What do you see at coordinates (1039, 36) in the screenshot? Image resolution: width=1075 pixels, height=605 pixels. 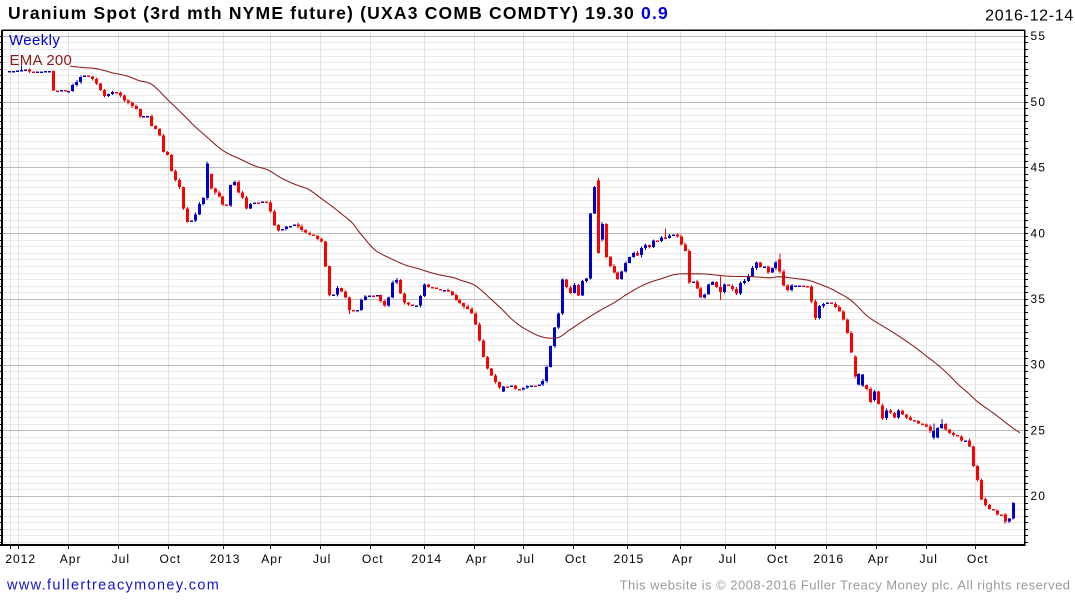 I see `svg-text: 55` at bounding box center [1039, 36].